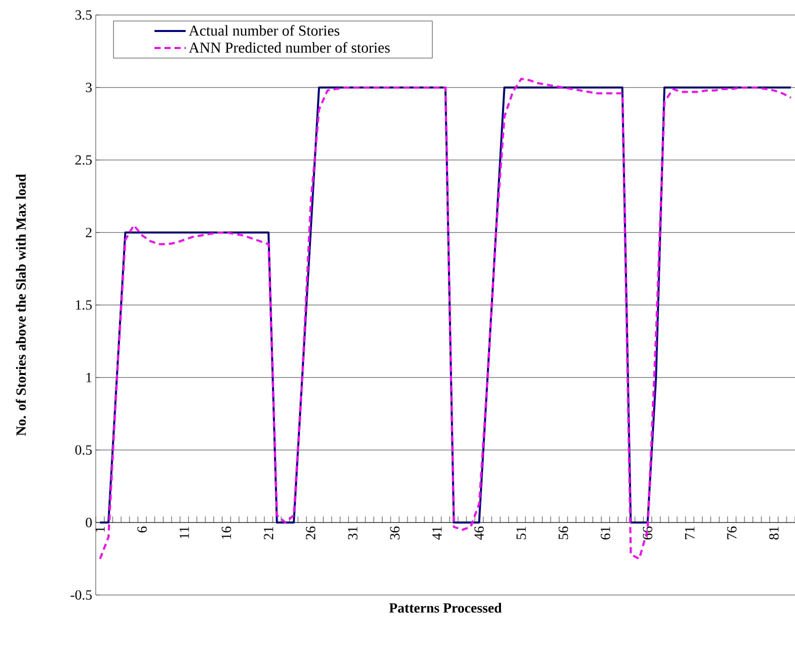  Describe the element at coordinates (605, 533) in the screenshot. I see `x-tick-label: 61` at that location.